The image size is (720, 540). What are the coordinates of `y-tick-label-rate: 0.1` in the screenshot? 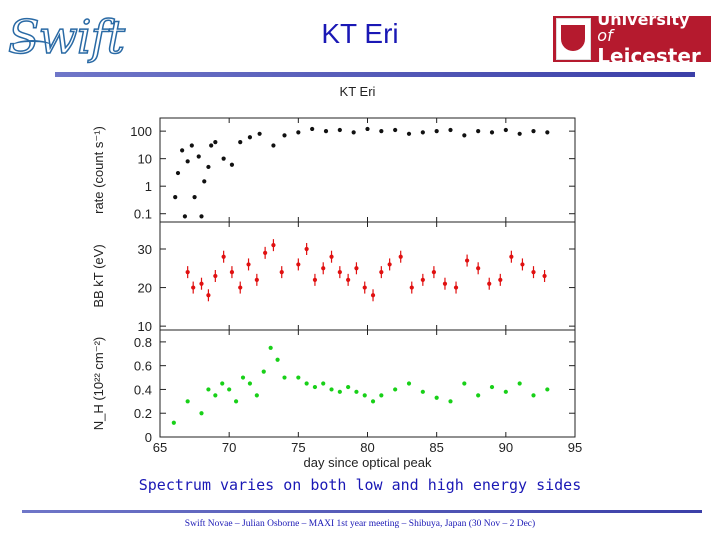 It's located at (143, 214).